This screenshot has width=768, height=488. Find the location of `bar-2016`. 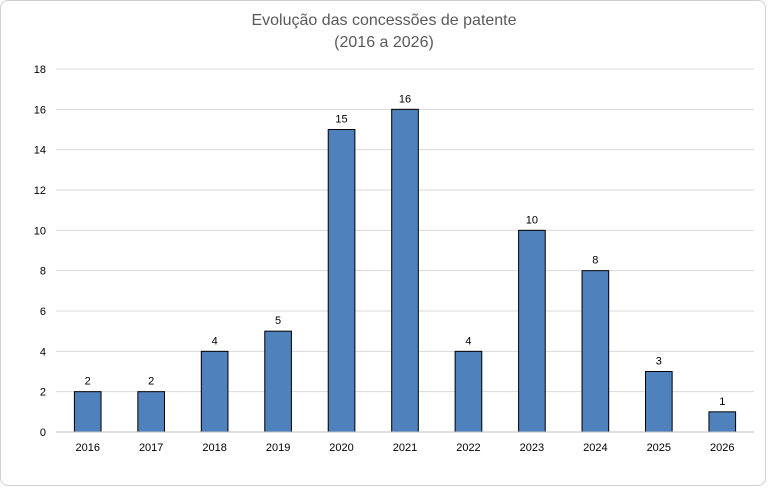

bar-2016 is located at coordinates (87, 412).